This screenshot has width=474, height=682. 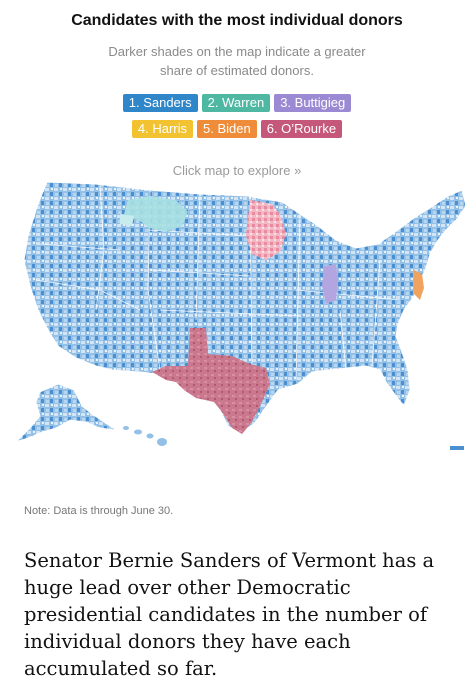 I want to click on legend-row-1: 1. Sanders 2. Warren 3. Buttigieg, so click(x=237, y=103).